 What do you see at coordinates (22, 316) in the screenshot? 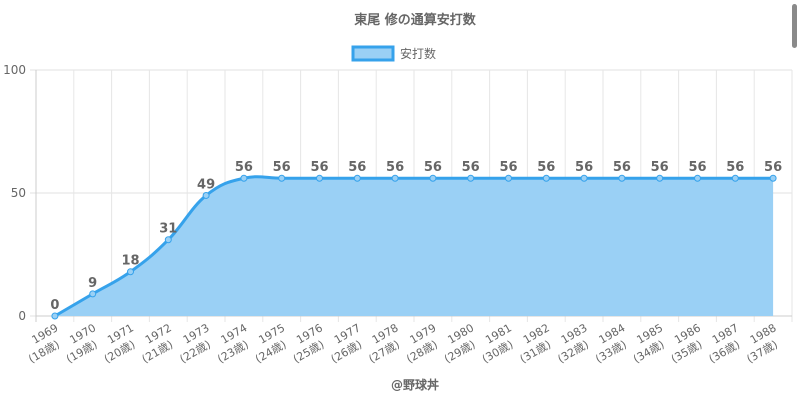
I see `y-tick-label: 0` at bounding box center [22, 316].